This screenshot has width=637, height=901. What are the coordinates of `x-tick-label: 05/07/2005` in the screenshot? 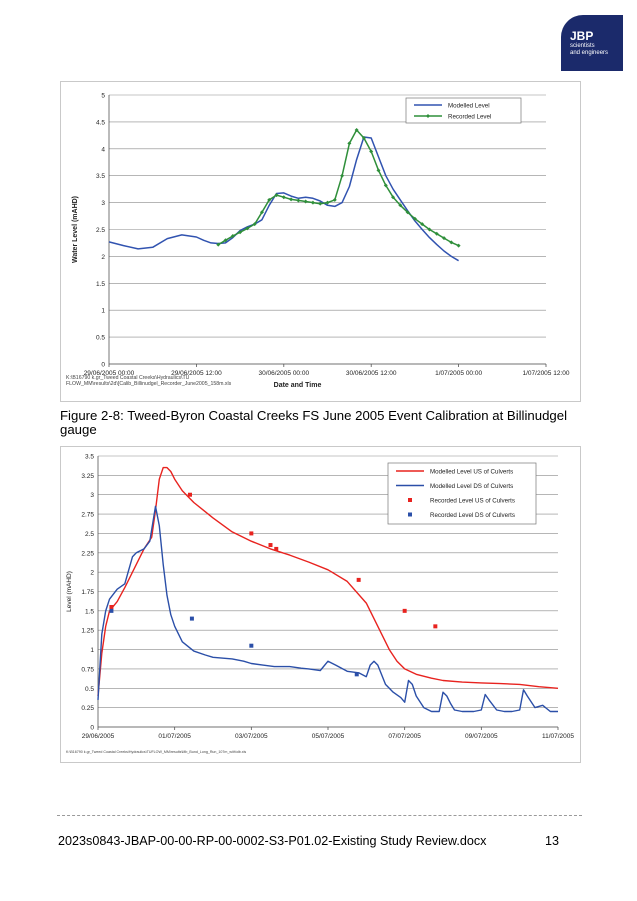 It's located at (328, 736).